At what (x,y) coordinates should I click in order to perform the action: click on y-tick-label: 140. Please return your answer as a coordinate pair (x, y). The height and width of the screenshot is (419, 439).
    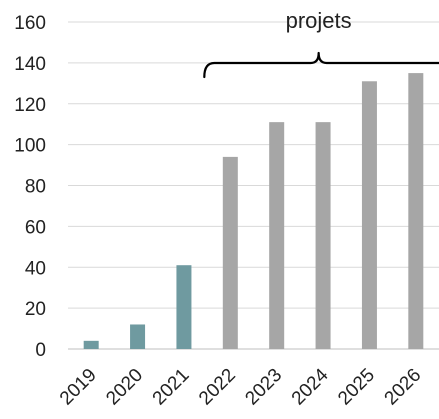
    Looking at the image, I should click on (30, 64).